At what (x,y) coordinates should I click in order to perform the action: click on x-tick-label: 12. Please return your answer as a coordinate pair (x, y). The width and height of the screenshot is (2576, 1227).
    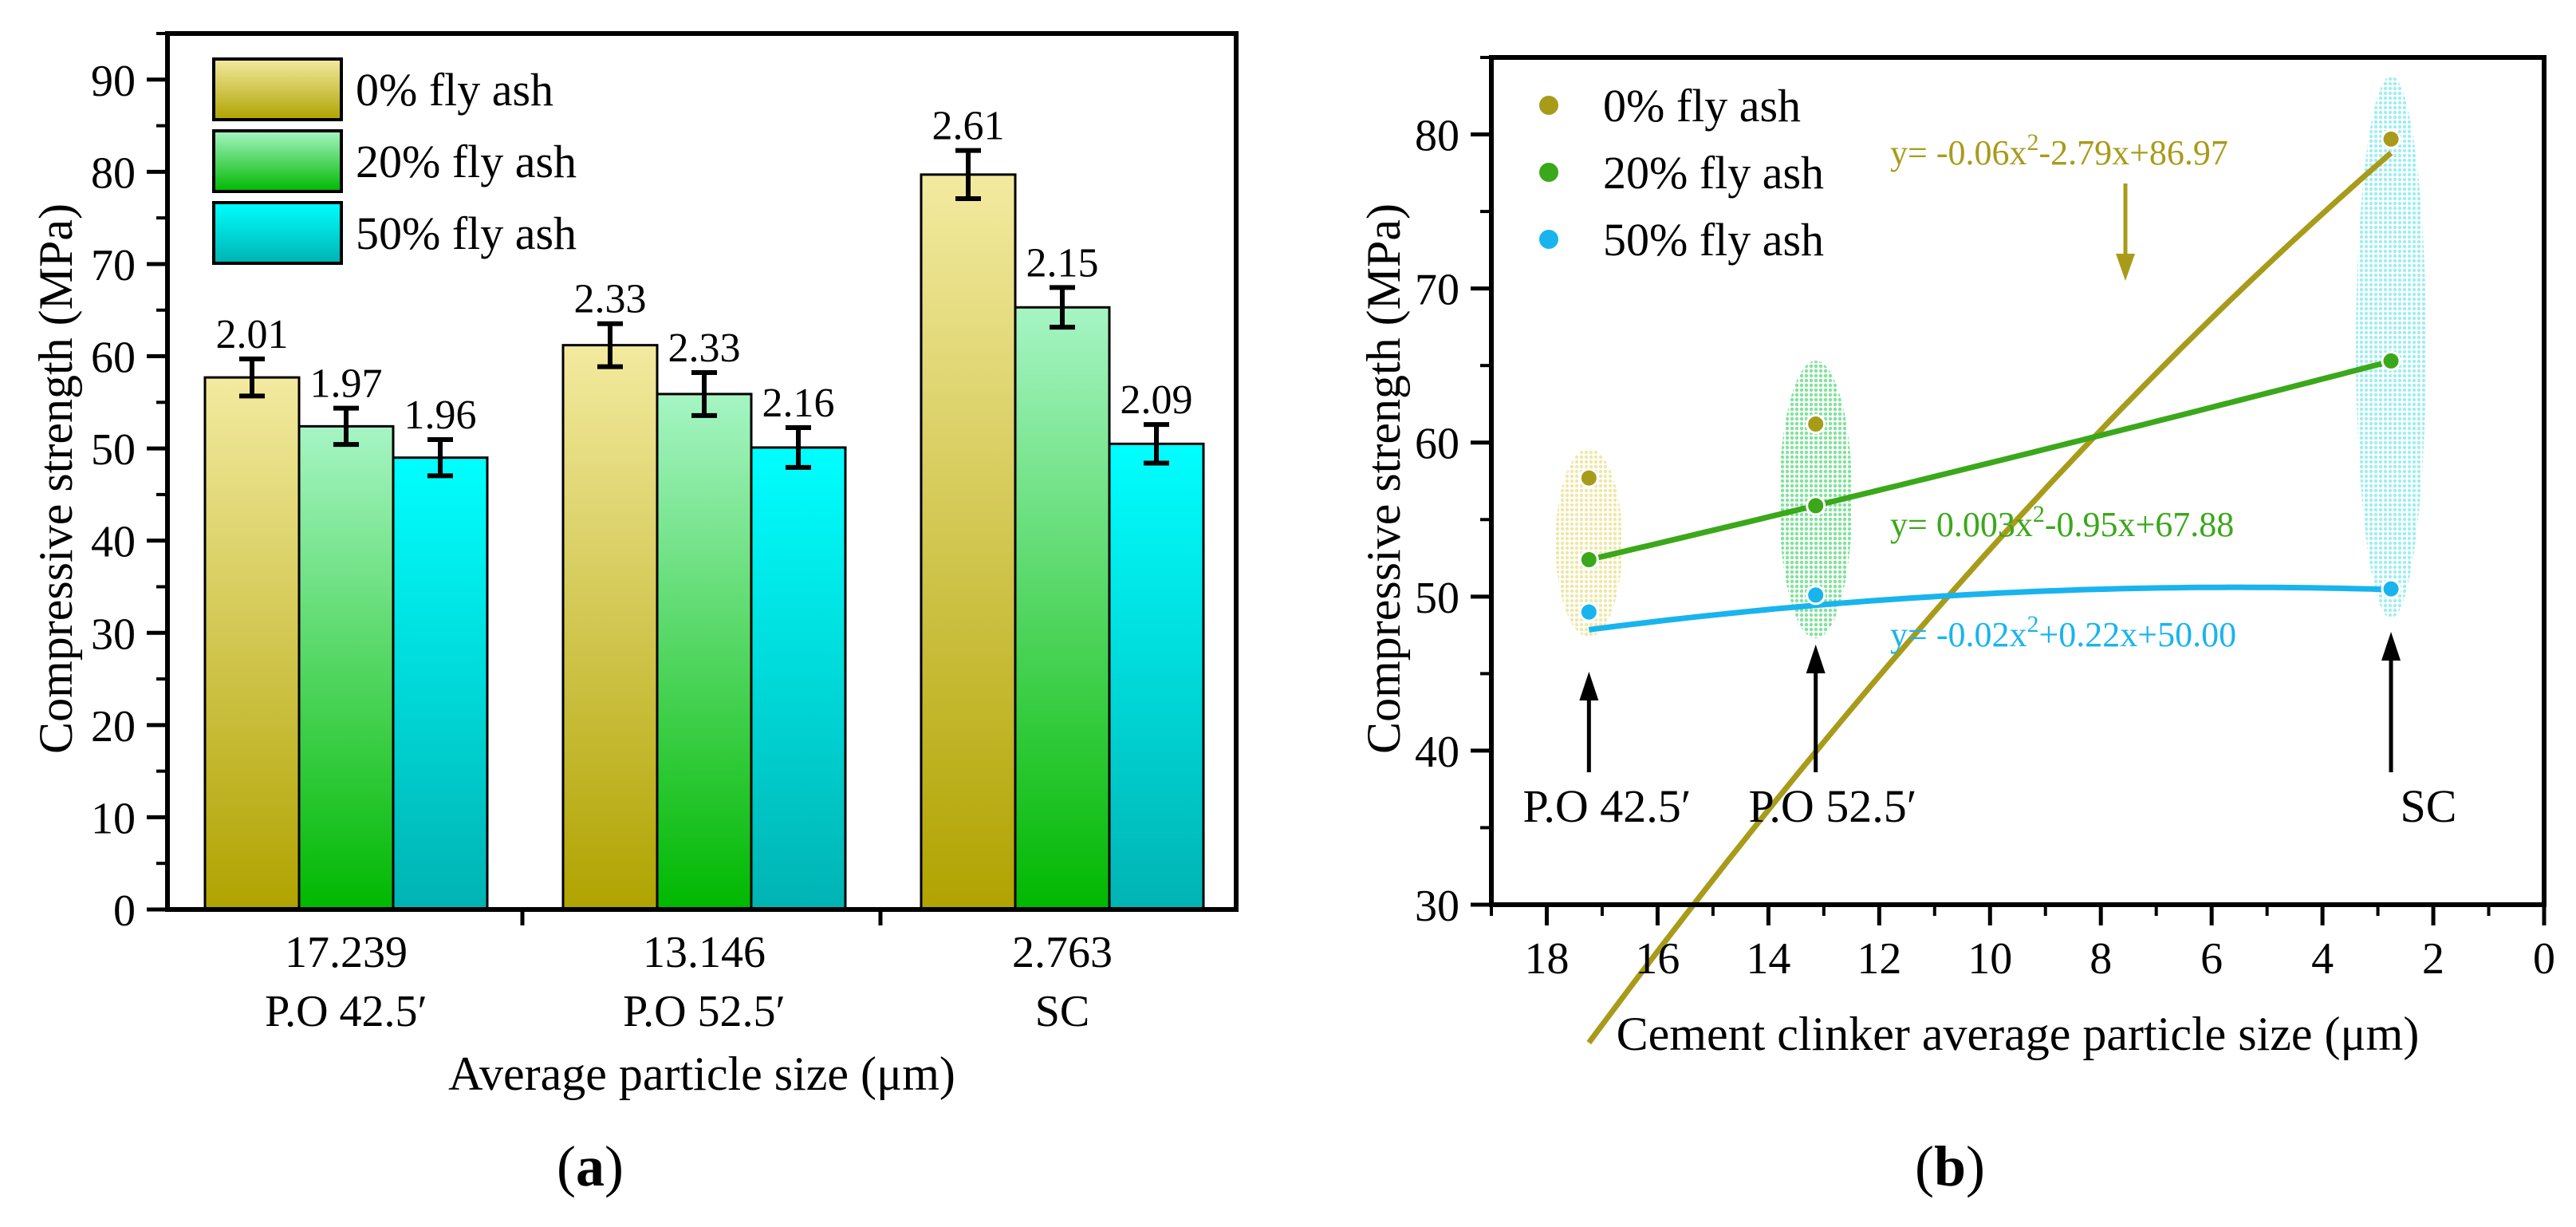
    Looking at the image, I should click on (1879, 959).